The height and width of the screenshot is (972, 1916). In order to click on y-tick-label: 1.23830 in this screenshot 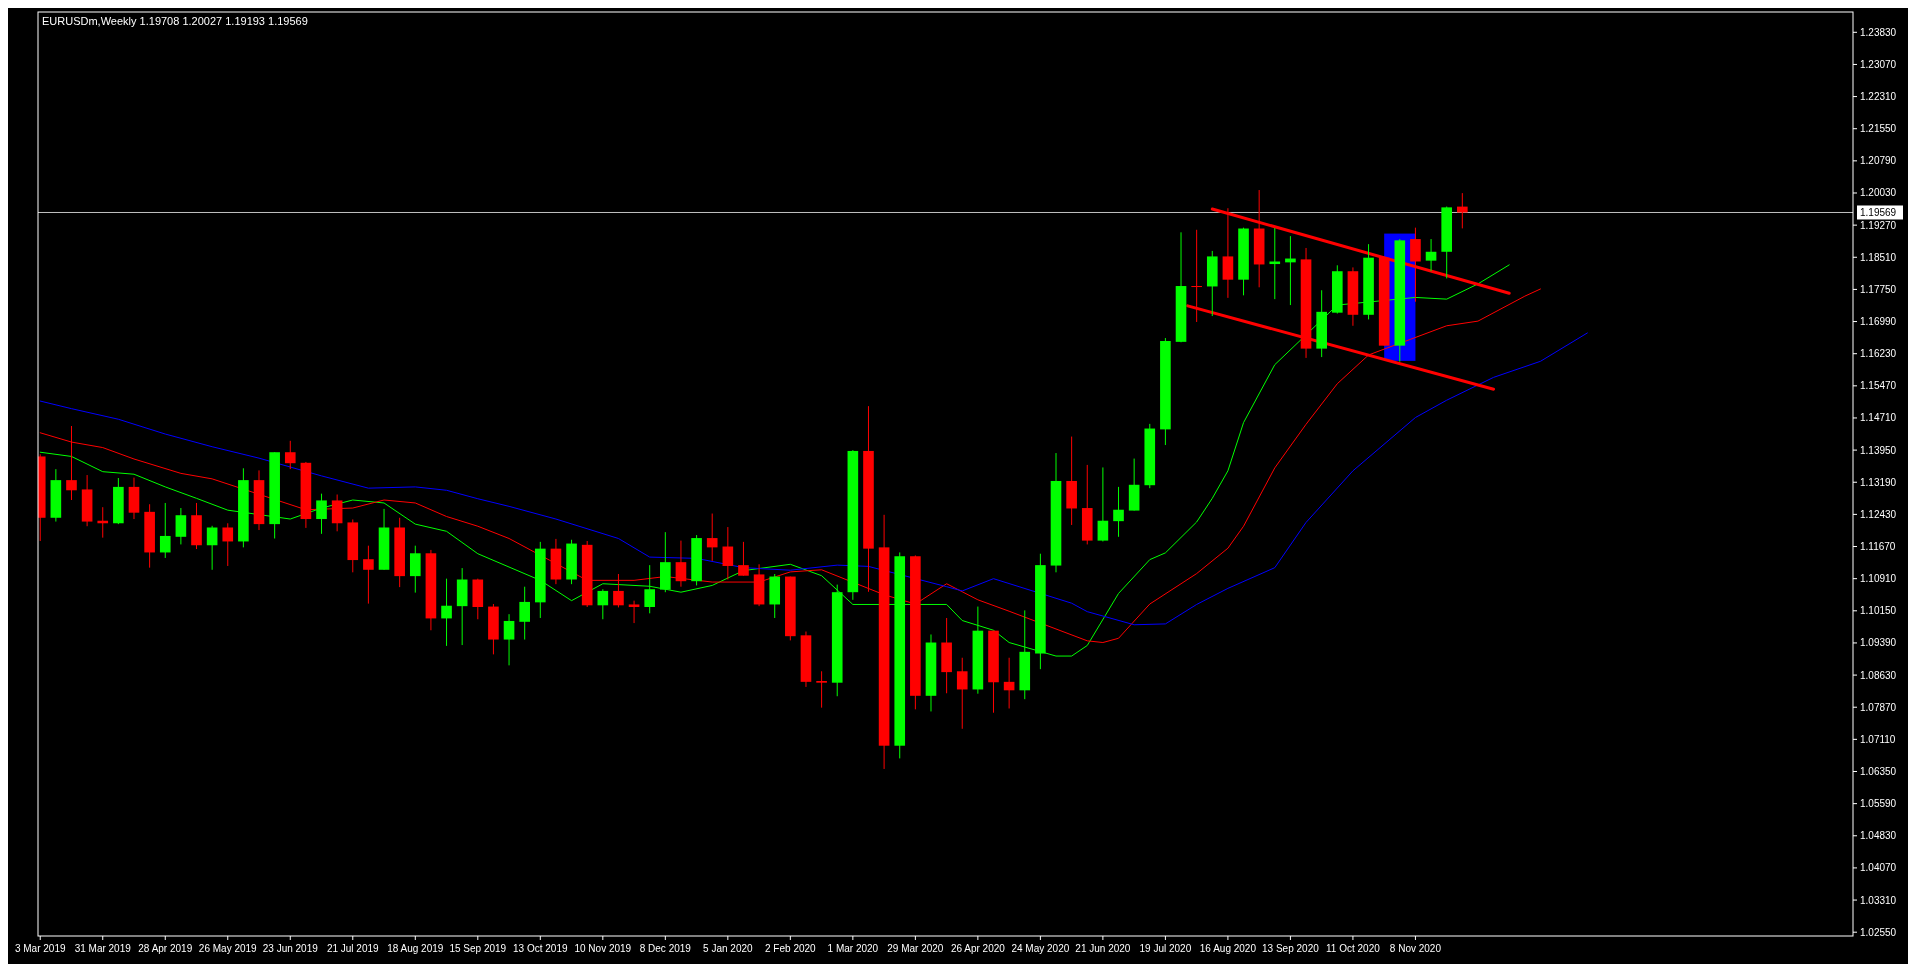, I will do `click(1878, 32)`.